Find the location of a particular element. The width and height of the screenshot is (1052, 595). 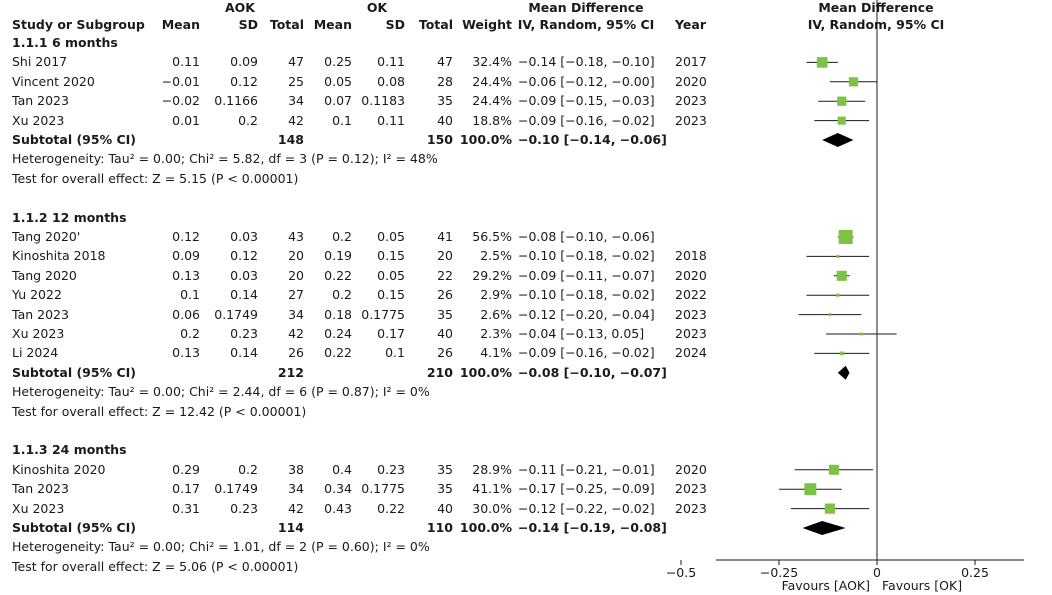

md-column-title: Mean Difference is located at coordinates (586, 7).